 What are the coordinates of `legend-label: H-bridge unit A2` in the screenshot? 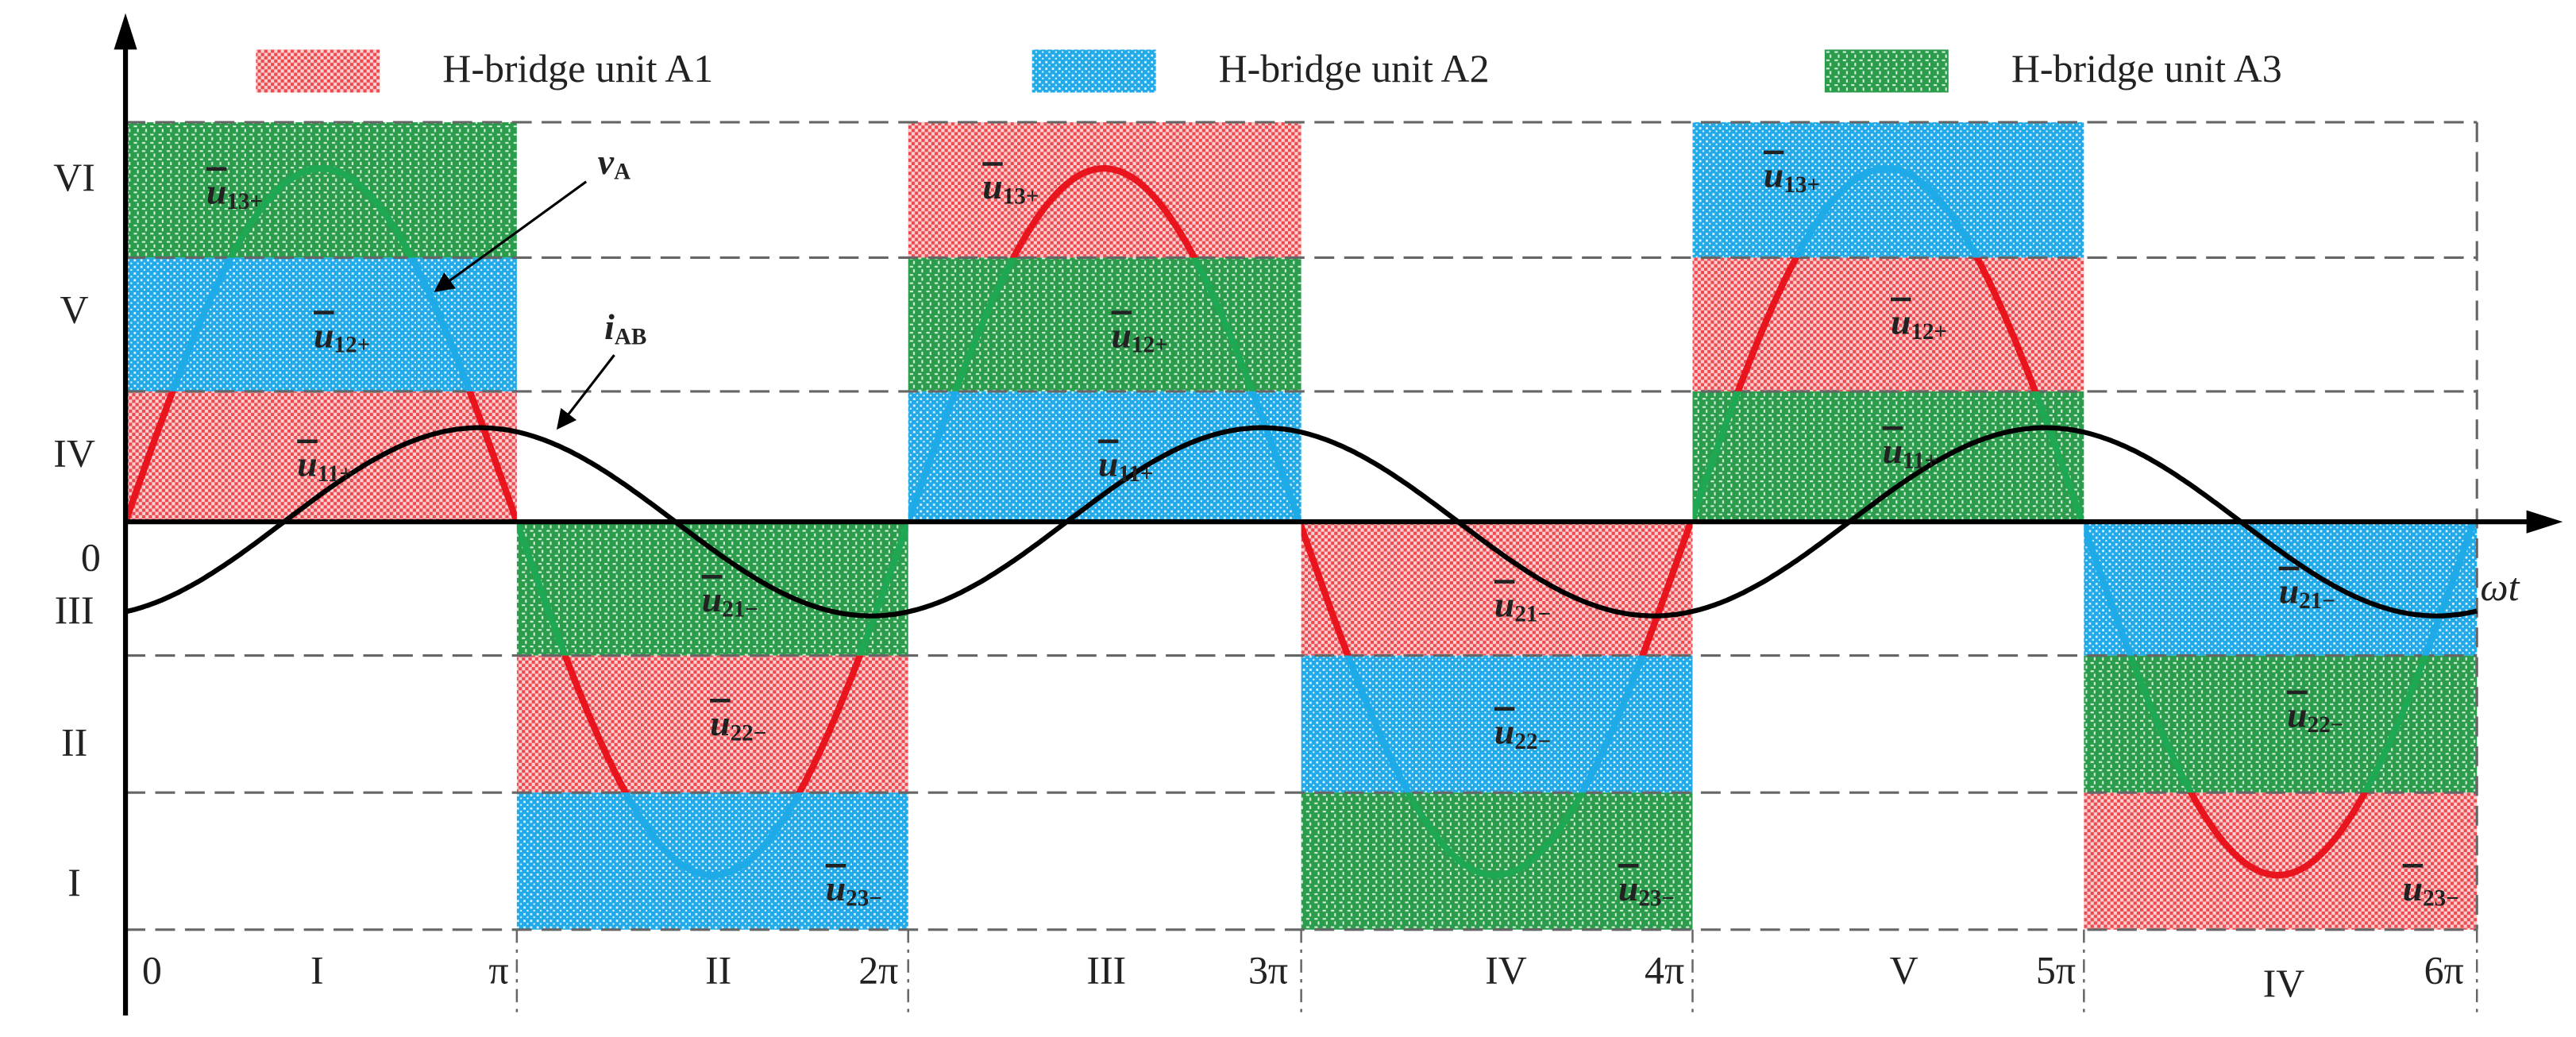 It's located at (1354, 69).